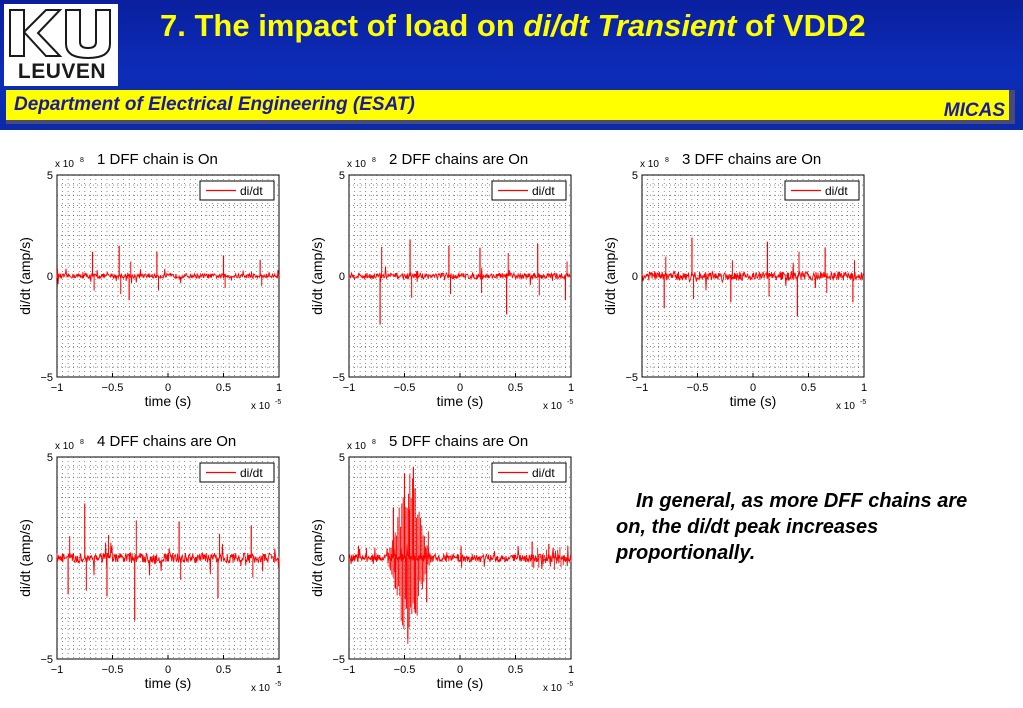  Describe the element at coordinates (166, 441) in the screenshot. I see `chart-title: 4 DFF chains are On` at that location.